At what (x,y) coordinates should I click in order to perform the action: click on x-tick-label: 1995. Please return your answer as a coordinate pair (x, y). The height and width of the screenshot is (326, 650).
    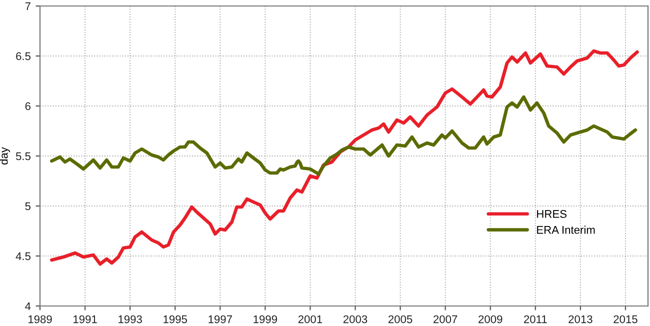
    Looking at the image, I should click on (176, 319).